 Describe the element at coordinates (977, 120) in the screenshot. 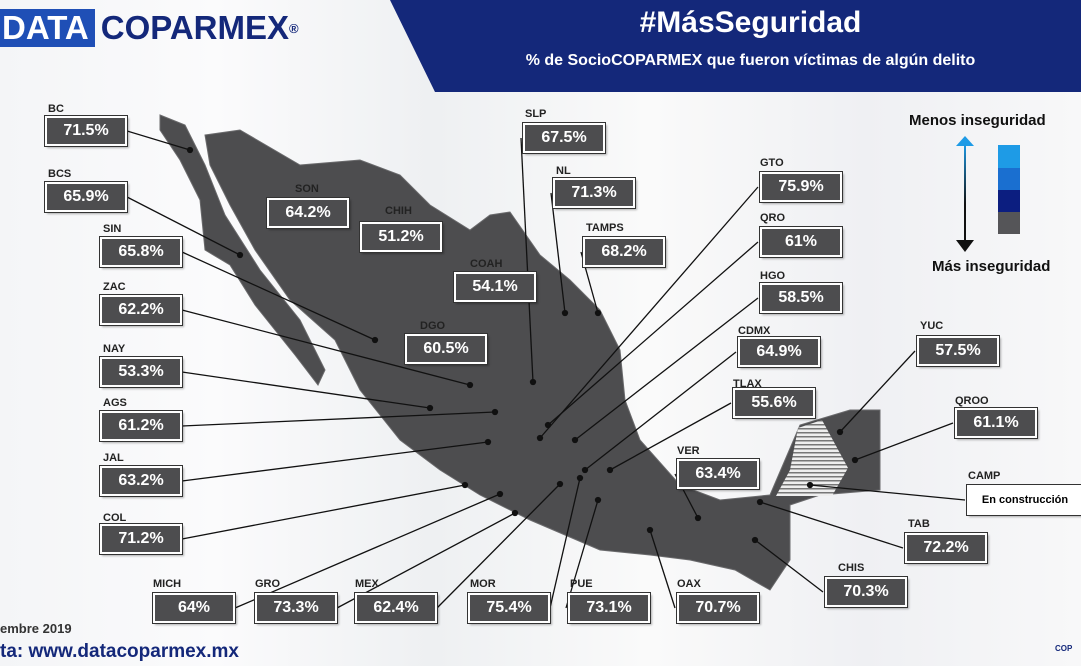

I see `legend-top-label: Menos inseguridad` at that location.